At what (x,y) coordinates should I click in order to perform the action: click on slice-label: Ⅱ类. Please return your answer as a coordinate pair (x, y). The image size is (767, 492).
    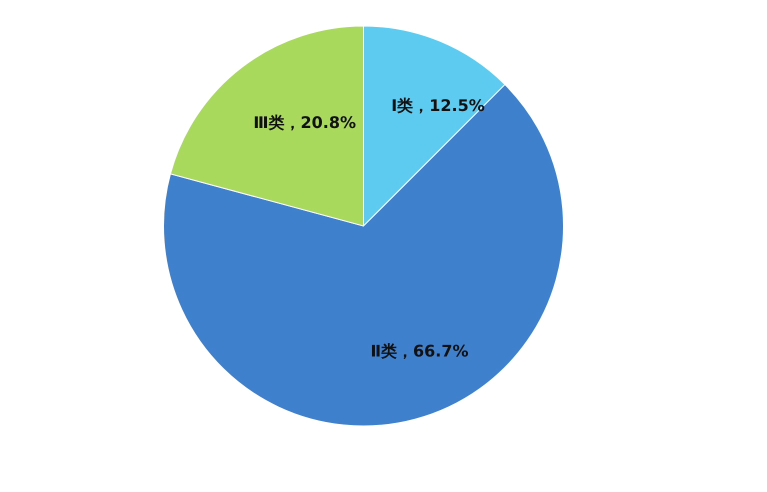
    Looking at the image, I should click on (384, 351).